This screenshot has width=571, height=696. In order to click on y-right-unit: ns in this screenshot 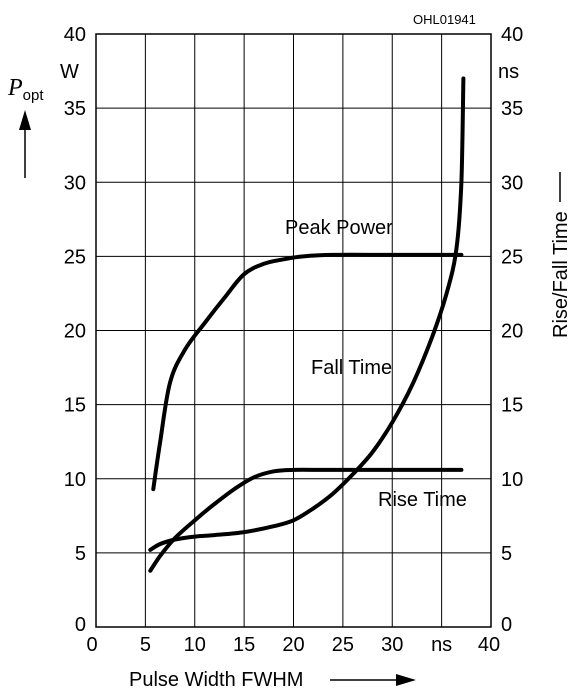, I will do `click(508, 72)`.